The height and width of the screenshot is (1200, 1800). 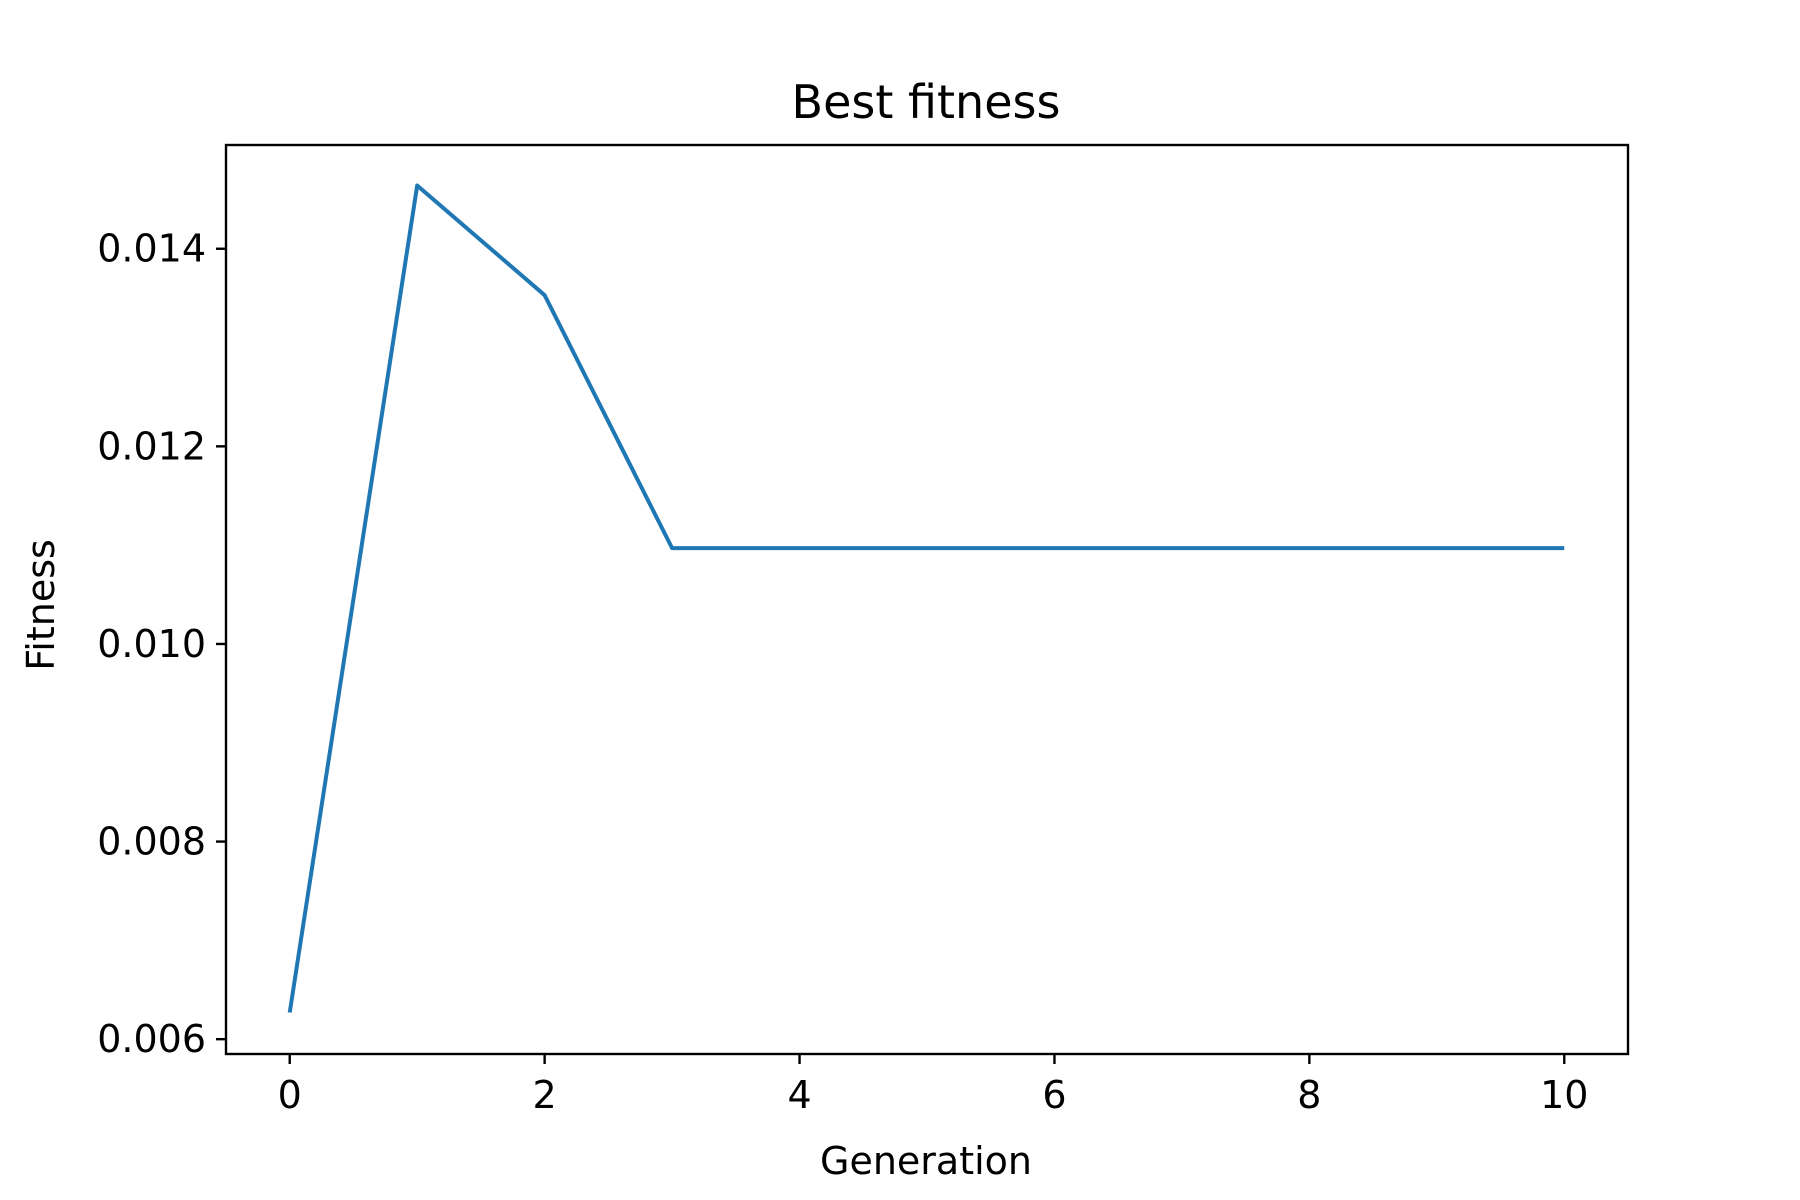 I want to click on y-tick-label: 0.010, so click(x=151, y=644).